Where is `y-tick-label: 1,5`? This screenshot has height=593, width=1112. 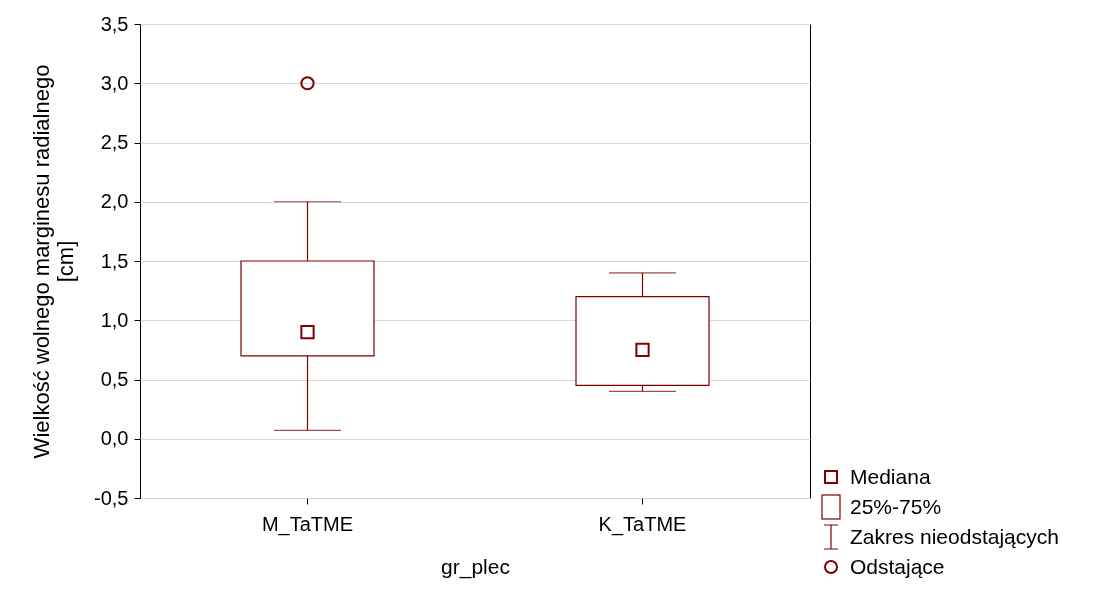
y-tick-label: 1,5 is located at coordinates (114, 260).